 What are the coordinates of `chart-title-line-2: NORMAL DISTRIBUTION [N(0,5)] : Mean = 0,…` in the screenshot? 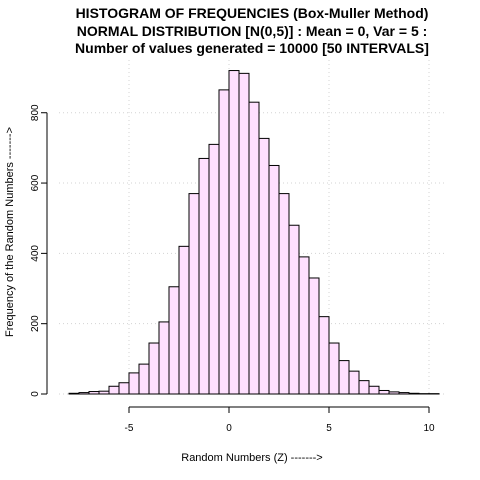 It's located at (252, 31).